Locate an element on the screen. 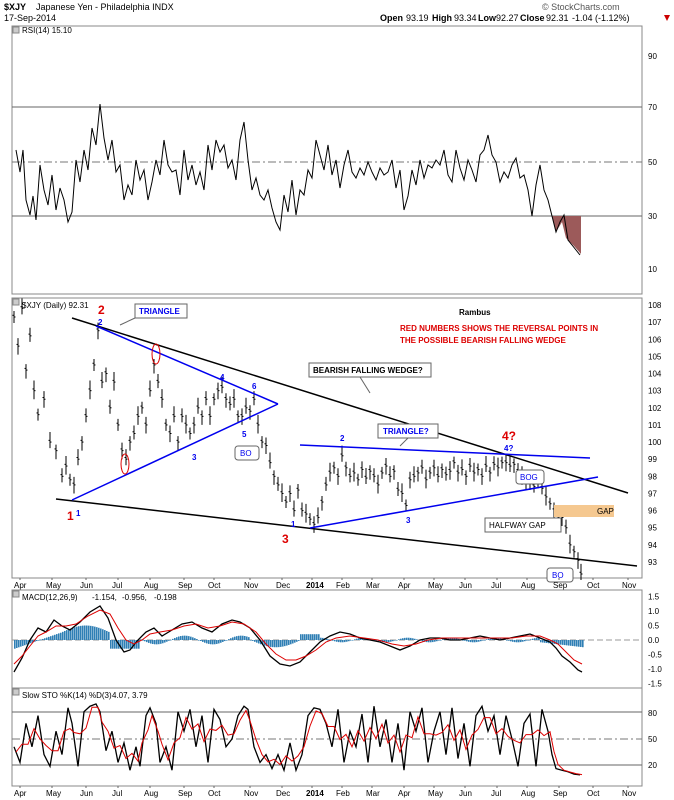  low-value: 92.27 is located at coordinates (507, 18).